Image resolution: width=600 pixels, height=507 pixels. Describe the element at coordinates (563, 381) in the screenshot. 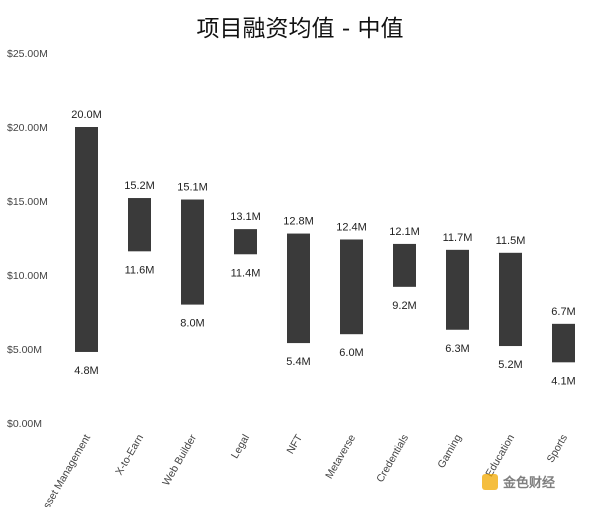

I see `data-label-low: 4.1M` at that location.